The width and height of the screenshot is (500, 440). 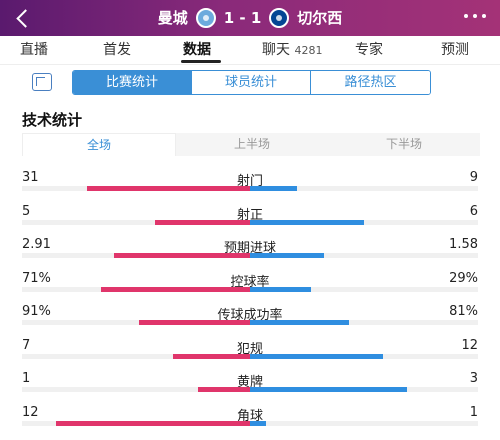 What do you see at coordinates (36, 244) in the screenshot?
I see `home-stat-value: 2.91` at bounding box center [36, 244].